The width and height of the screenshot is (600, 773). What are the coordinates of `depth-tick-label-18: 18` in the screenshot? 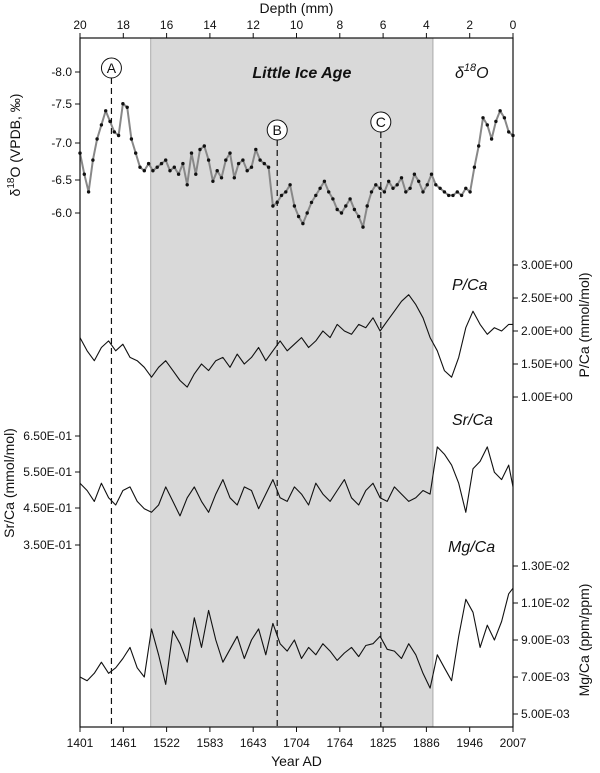 It's located at (124, 25).